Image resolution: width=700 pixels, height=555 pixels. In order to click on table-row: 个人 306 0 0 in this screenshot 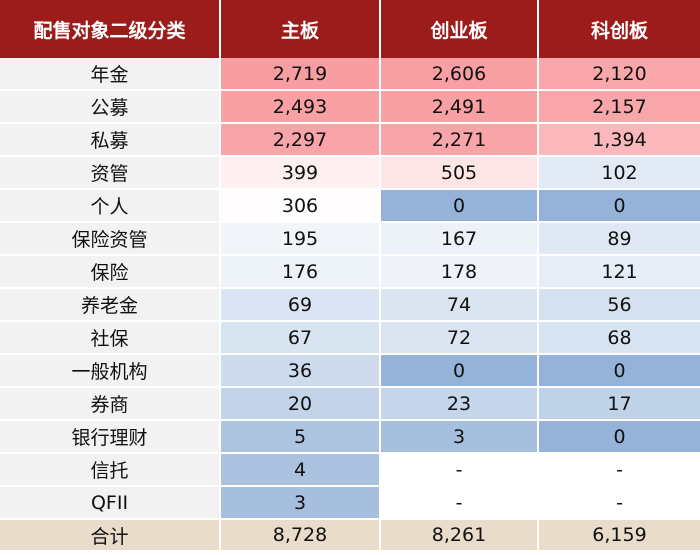, I will do `click(350, 206)`.